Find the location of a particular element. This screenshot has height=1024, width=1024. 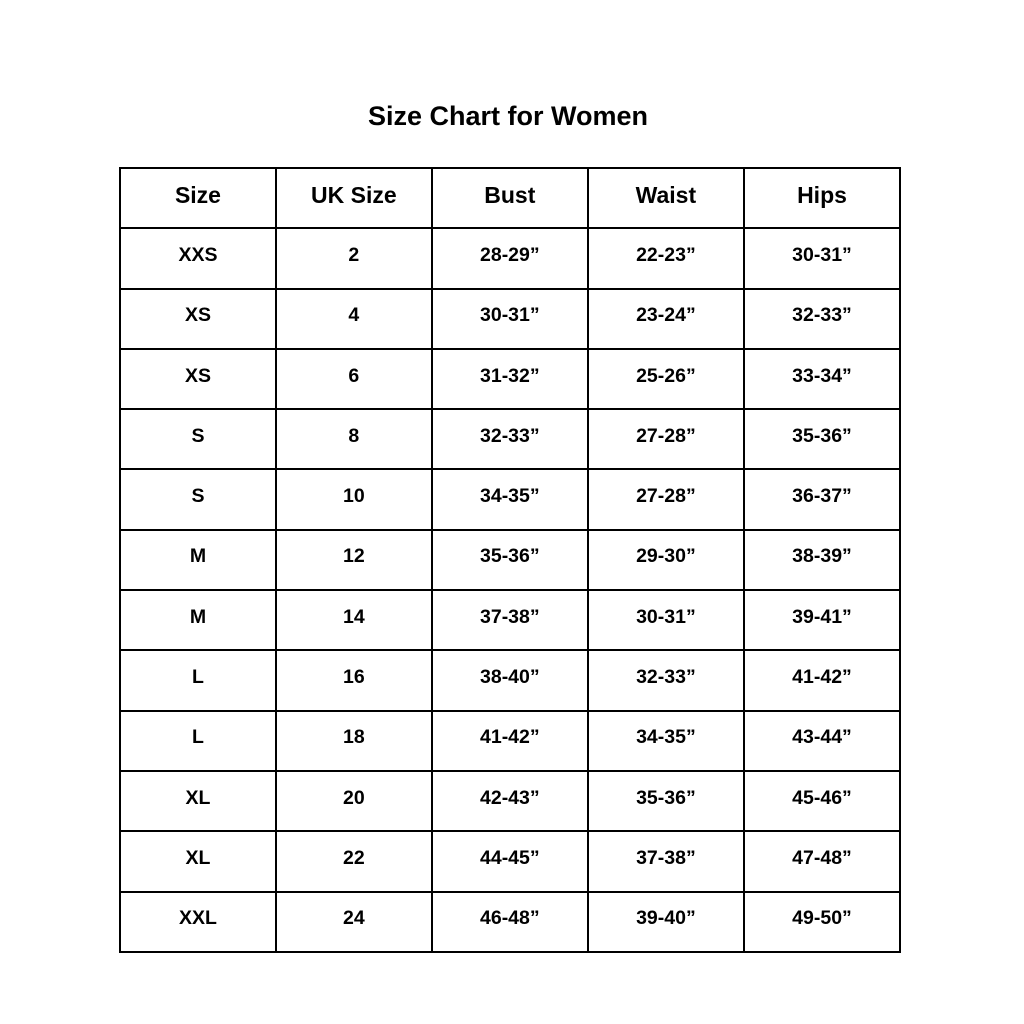

table-row: S 10 34-35” 27-28” 36-37” is located at coordinates (510, 499).